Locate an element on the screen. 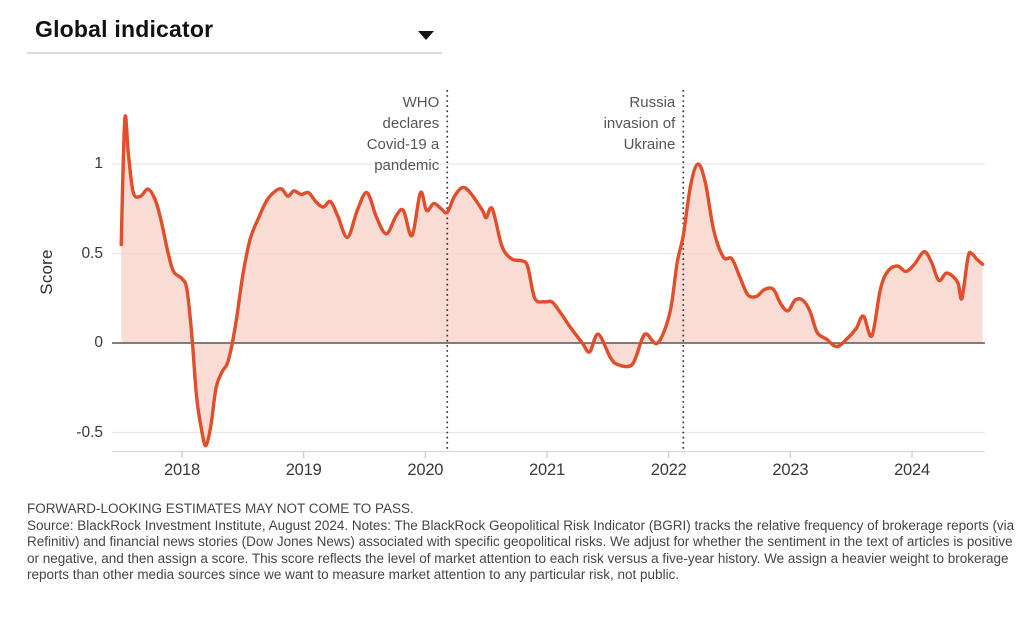 The width and height of the screenshot is (1024, 622). x-tick-label: 2020 is located at coordinates (425, 470).